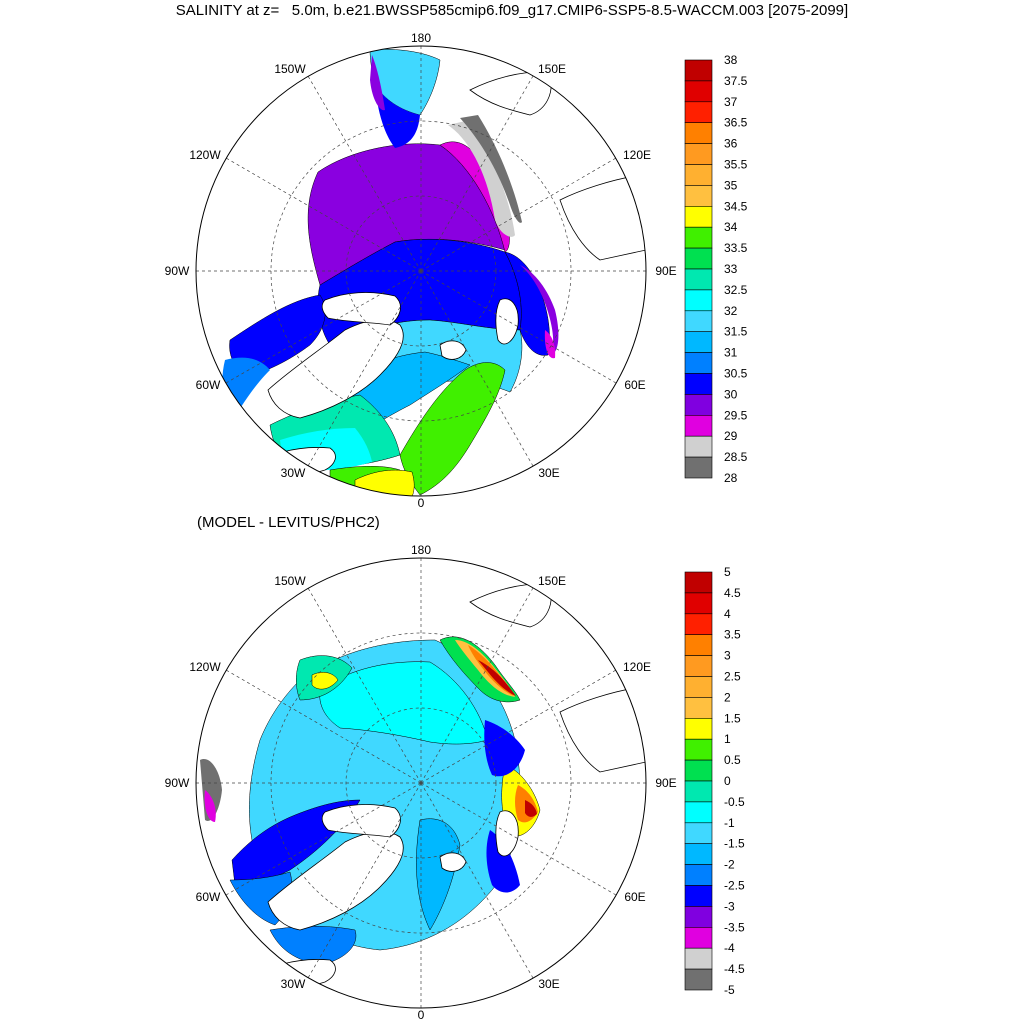 The width and height of the screenshot is (1024, 1024). What do you see at coordinates (731, 394) in the screenshot?
I see `colorbar-top-tick-label: 30` at bounding box center [731, 394].